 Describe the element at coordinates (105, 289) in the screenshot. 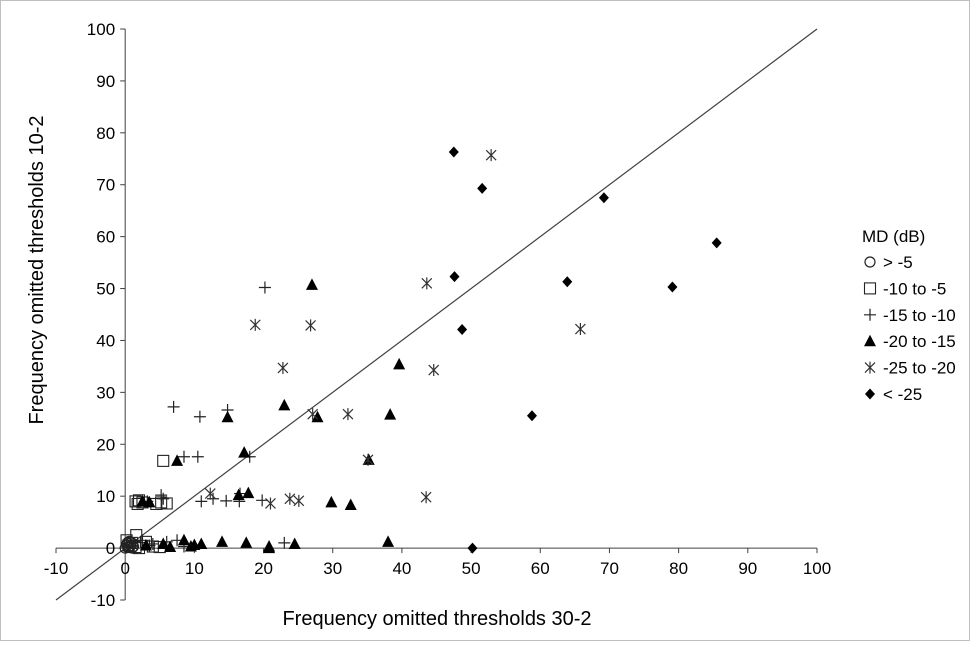

I see `y-tick-label: 50` at that location.